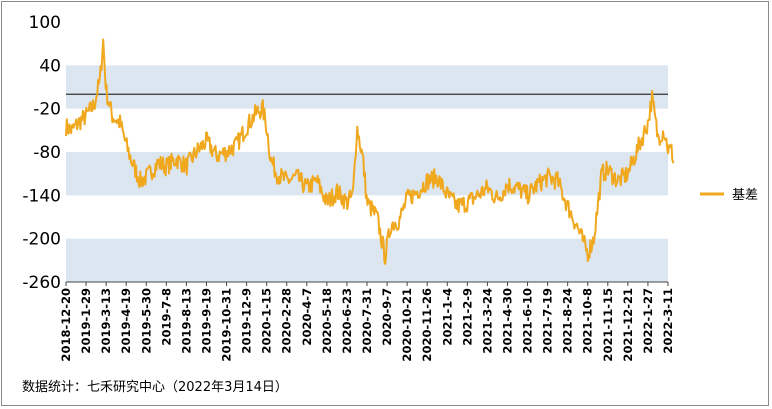 Image resolution: width=772 pixels, height=409 pixels. What do you see at coordinates (41, 240) in the screenshot?
I see `y-tick-label: -200` at bounding box center [41, 240].